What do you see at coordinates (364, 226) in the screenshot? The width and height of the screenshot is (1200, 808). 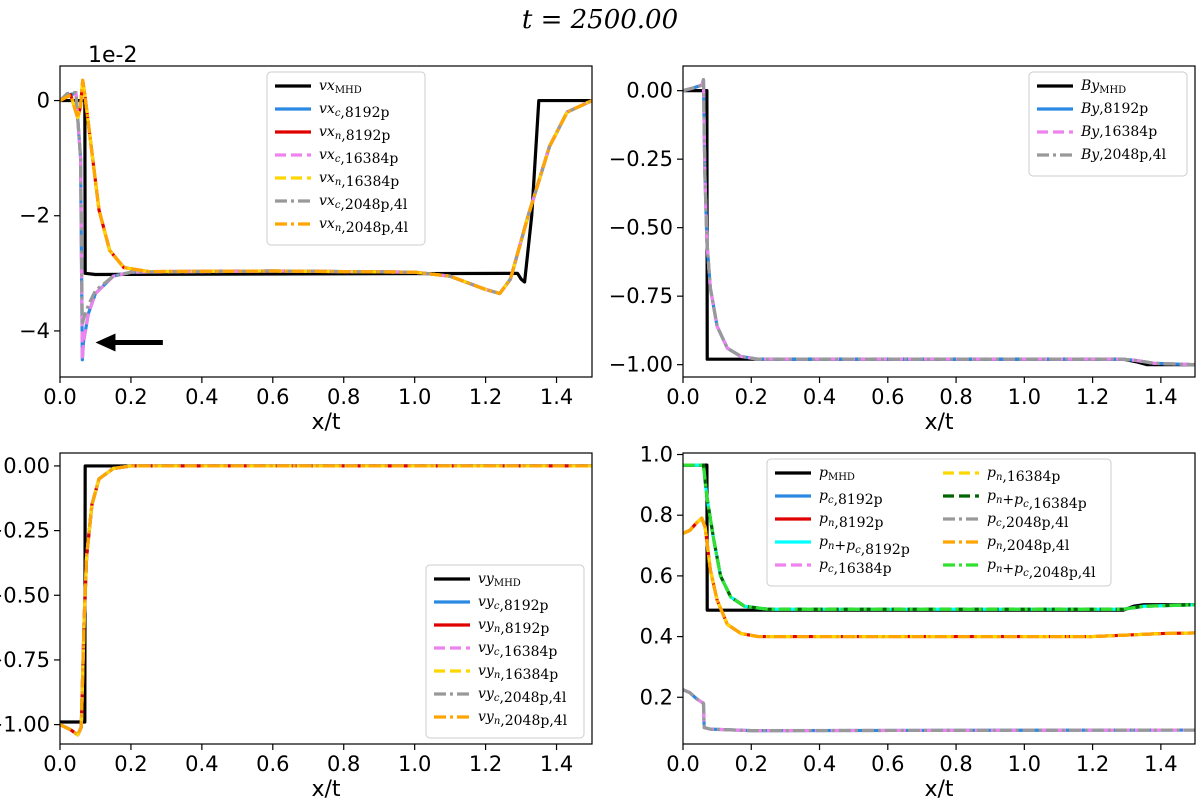 I see `legend-label: vxn,2048p,4l` at bounding box center [364, 226].